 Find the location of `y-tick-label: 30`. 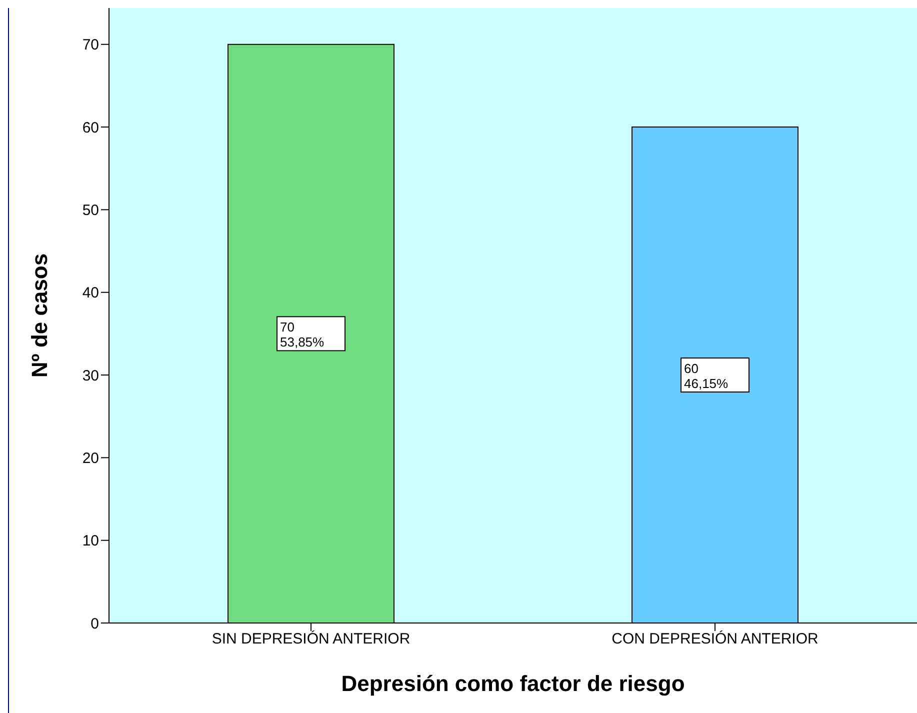

y-tick-label: 30 is located at coordinates (90, 375).